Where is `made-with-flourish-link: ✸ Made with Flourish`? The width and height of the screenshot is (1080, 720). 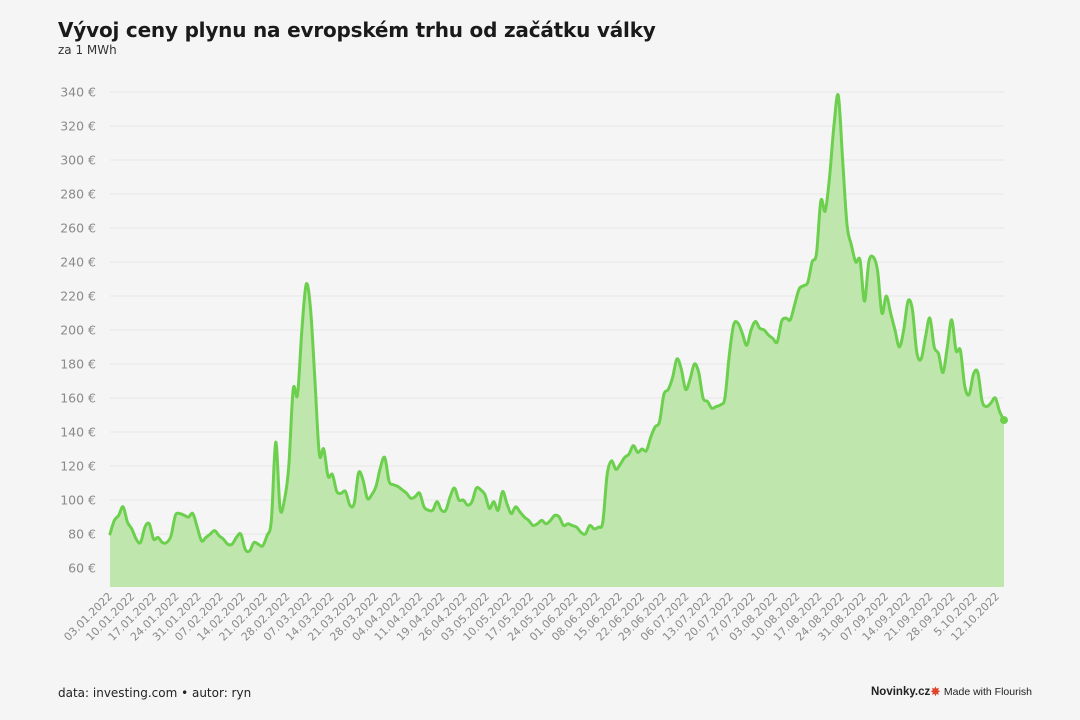
made-with-flourish-link: ✸ Made with Flourish is located at coordinates (981, 691).